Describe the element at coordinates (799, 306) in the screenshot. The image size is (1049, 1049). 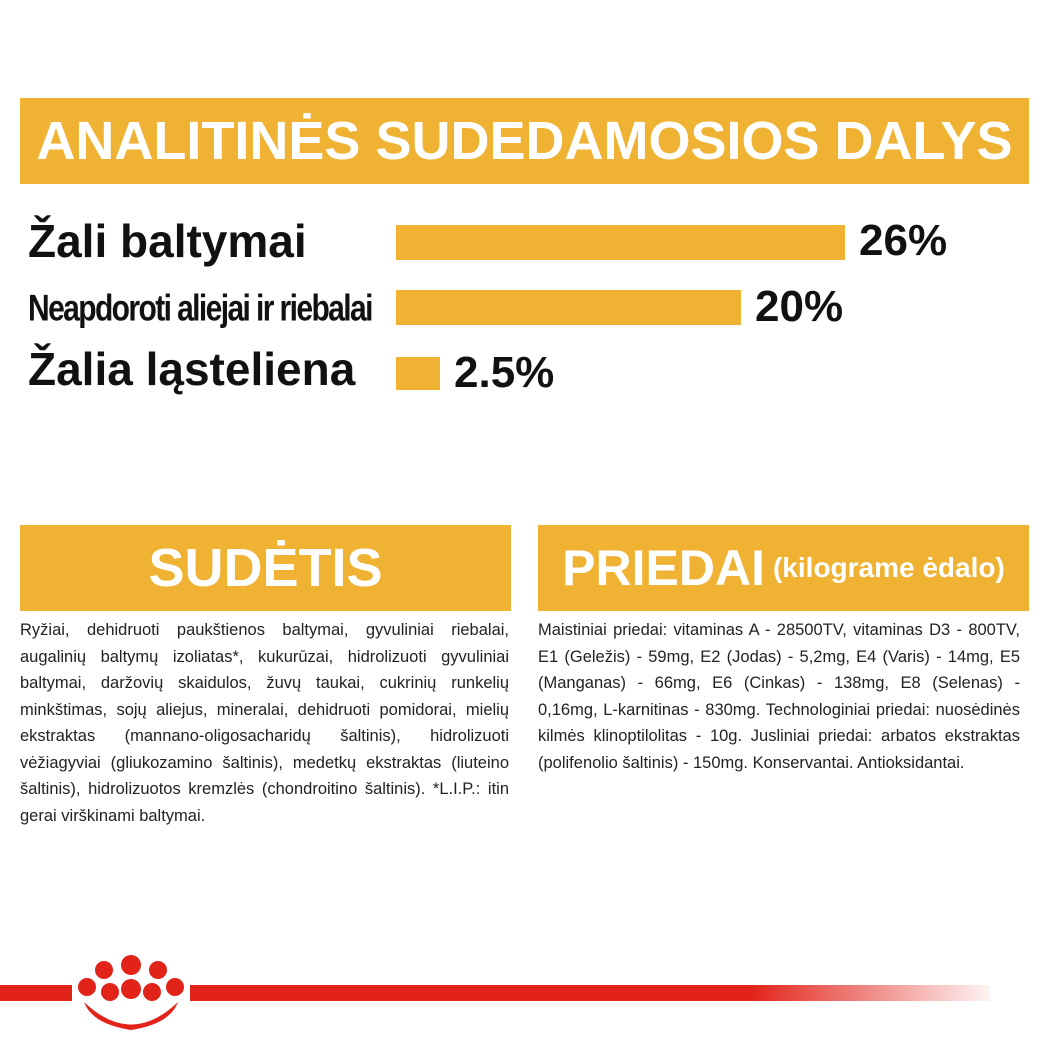
I see `nutrient-value-fat: 20%` at that location.